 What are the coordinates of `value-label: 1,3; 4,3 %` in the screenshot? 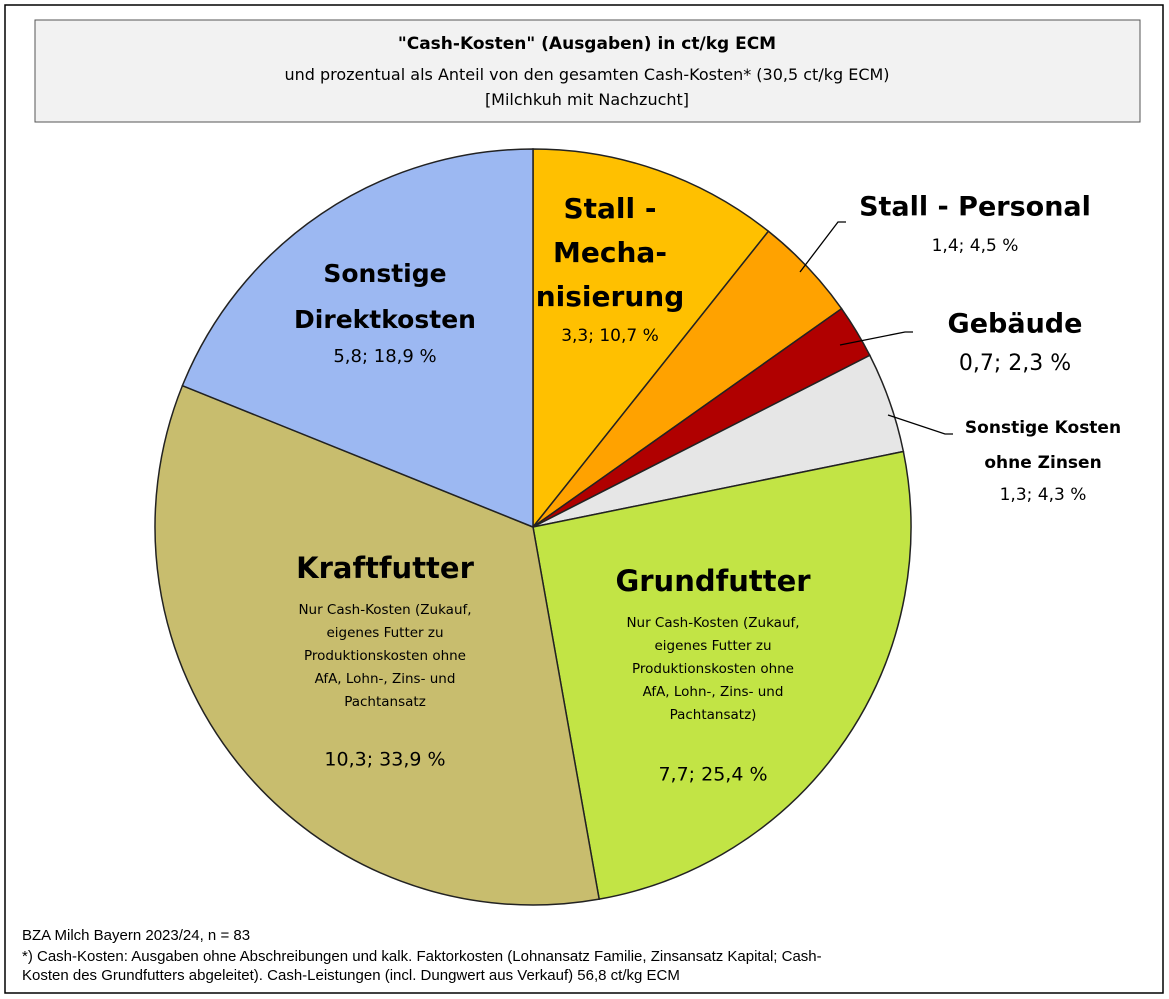 It's located at (1043, 495).